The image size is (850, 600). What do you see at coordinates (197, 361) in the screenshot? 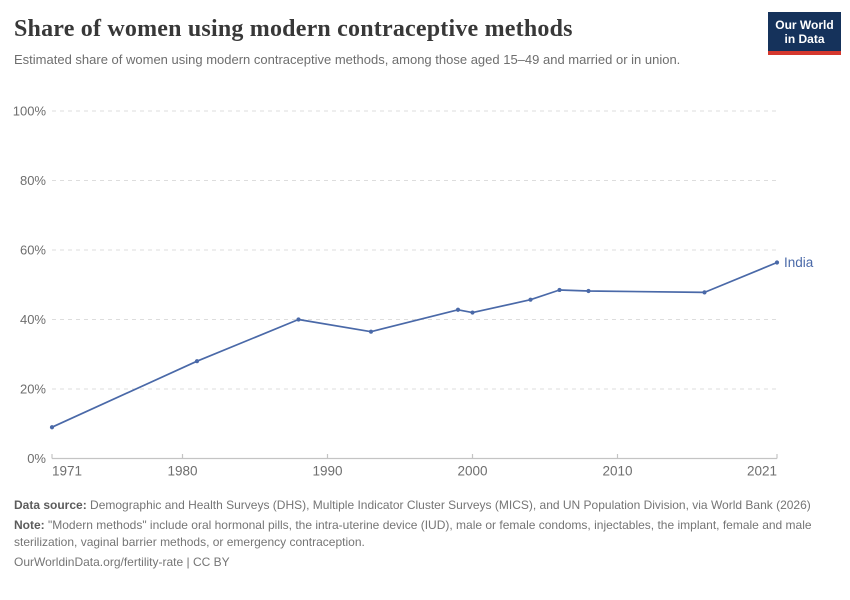
I see `data-point-india-1981` at bounding box center [197, 361].